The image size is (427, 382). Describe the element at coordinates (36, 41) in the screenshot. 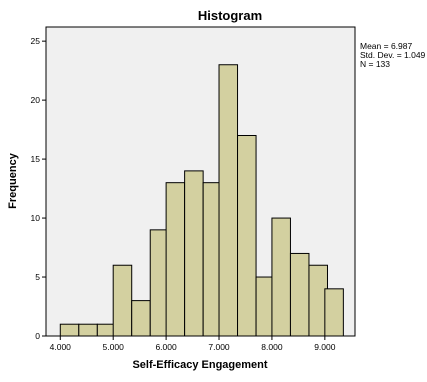

I see `y-tick-label: 25` at that location.